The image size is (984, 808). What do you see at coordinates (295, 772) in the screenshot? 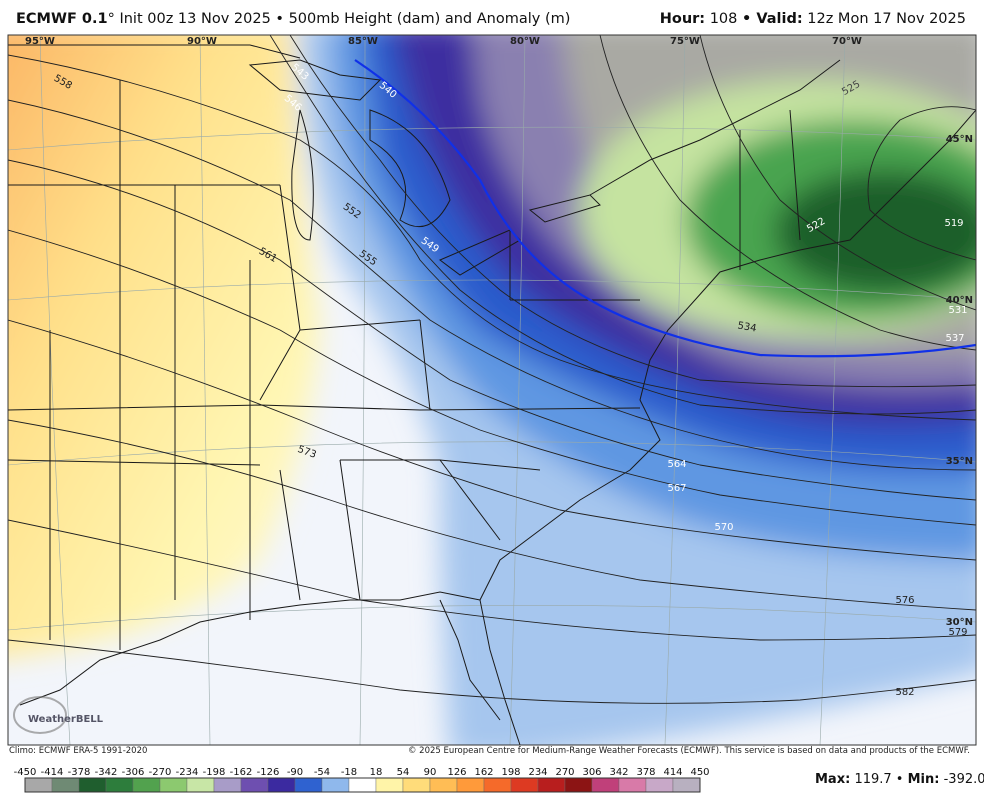
I see `colorbar-tick-label: -90` at bounding box center [295, 772].